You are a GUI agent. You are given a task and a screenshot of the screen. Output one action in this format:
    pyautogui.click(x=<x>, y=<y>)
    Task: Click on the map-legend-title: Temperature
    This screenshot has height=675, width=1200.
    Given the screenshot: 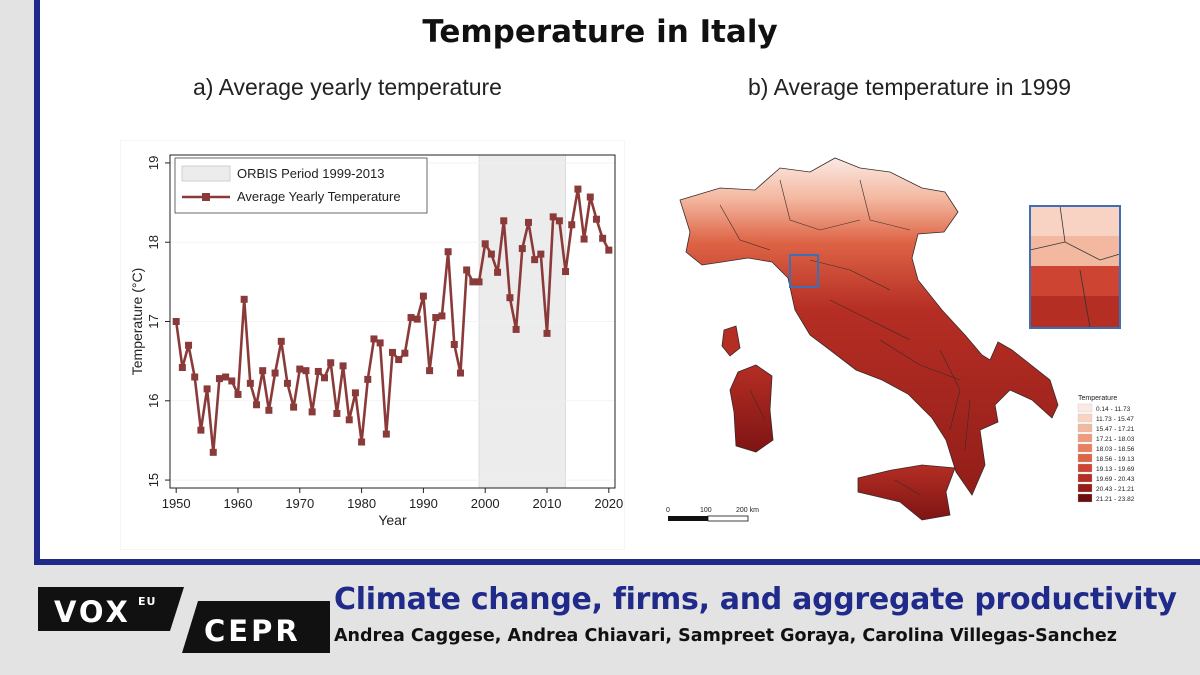 What is the action you would take?
    pyautogui.click(x=1097, y=398)
    